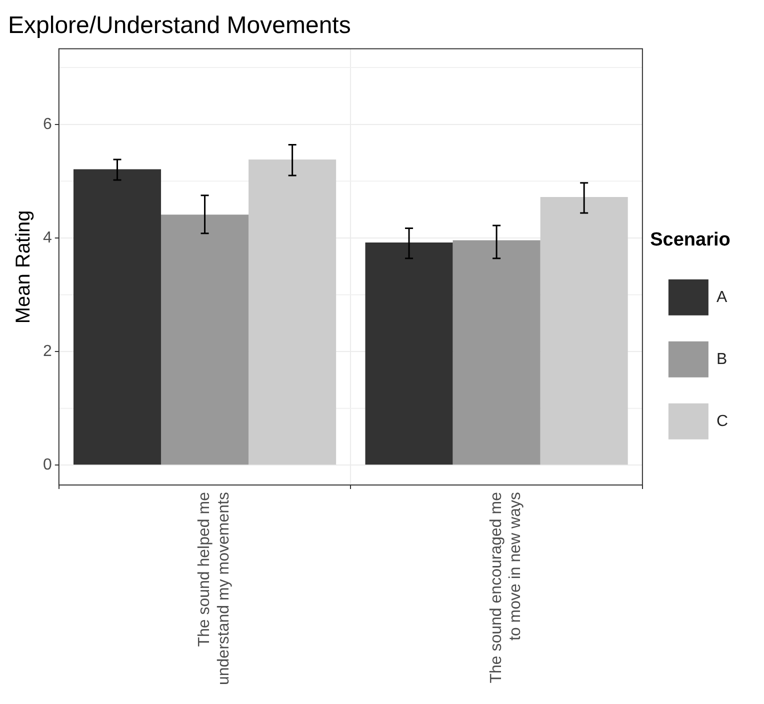  I want to click on chart-title: Explore/Understand Movements, so click(179, 26).